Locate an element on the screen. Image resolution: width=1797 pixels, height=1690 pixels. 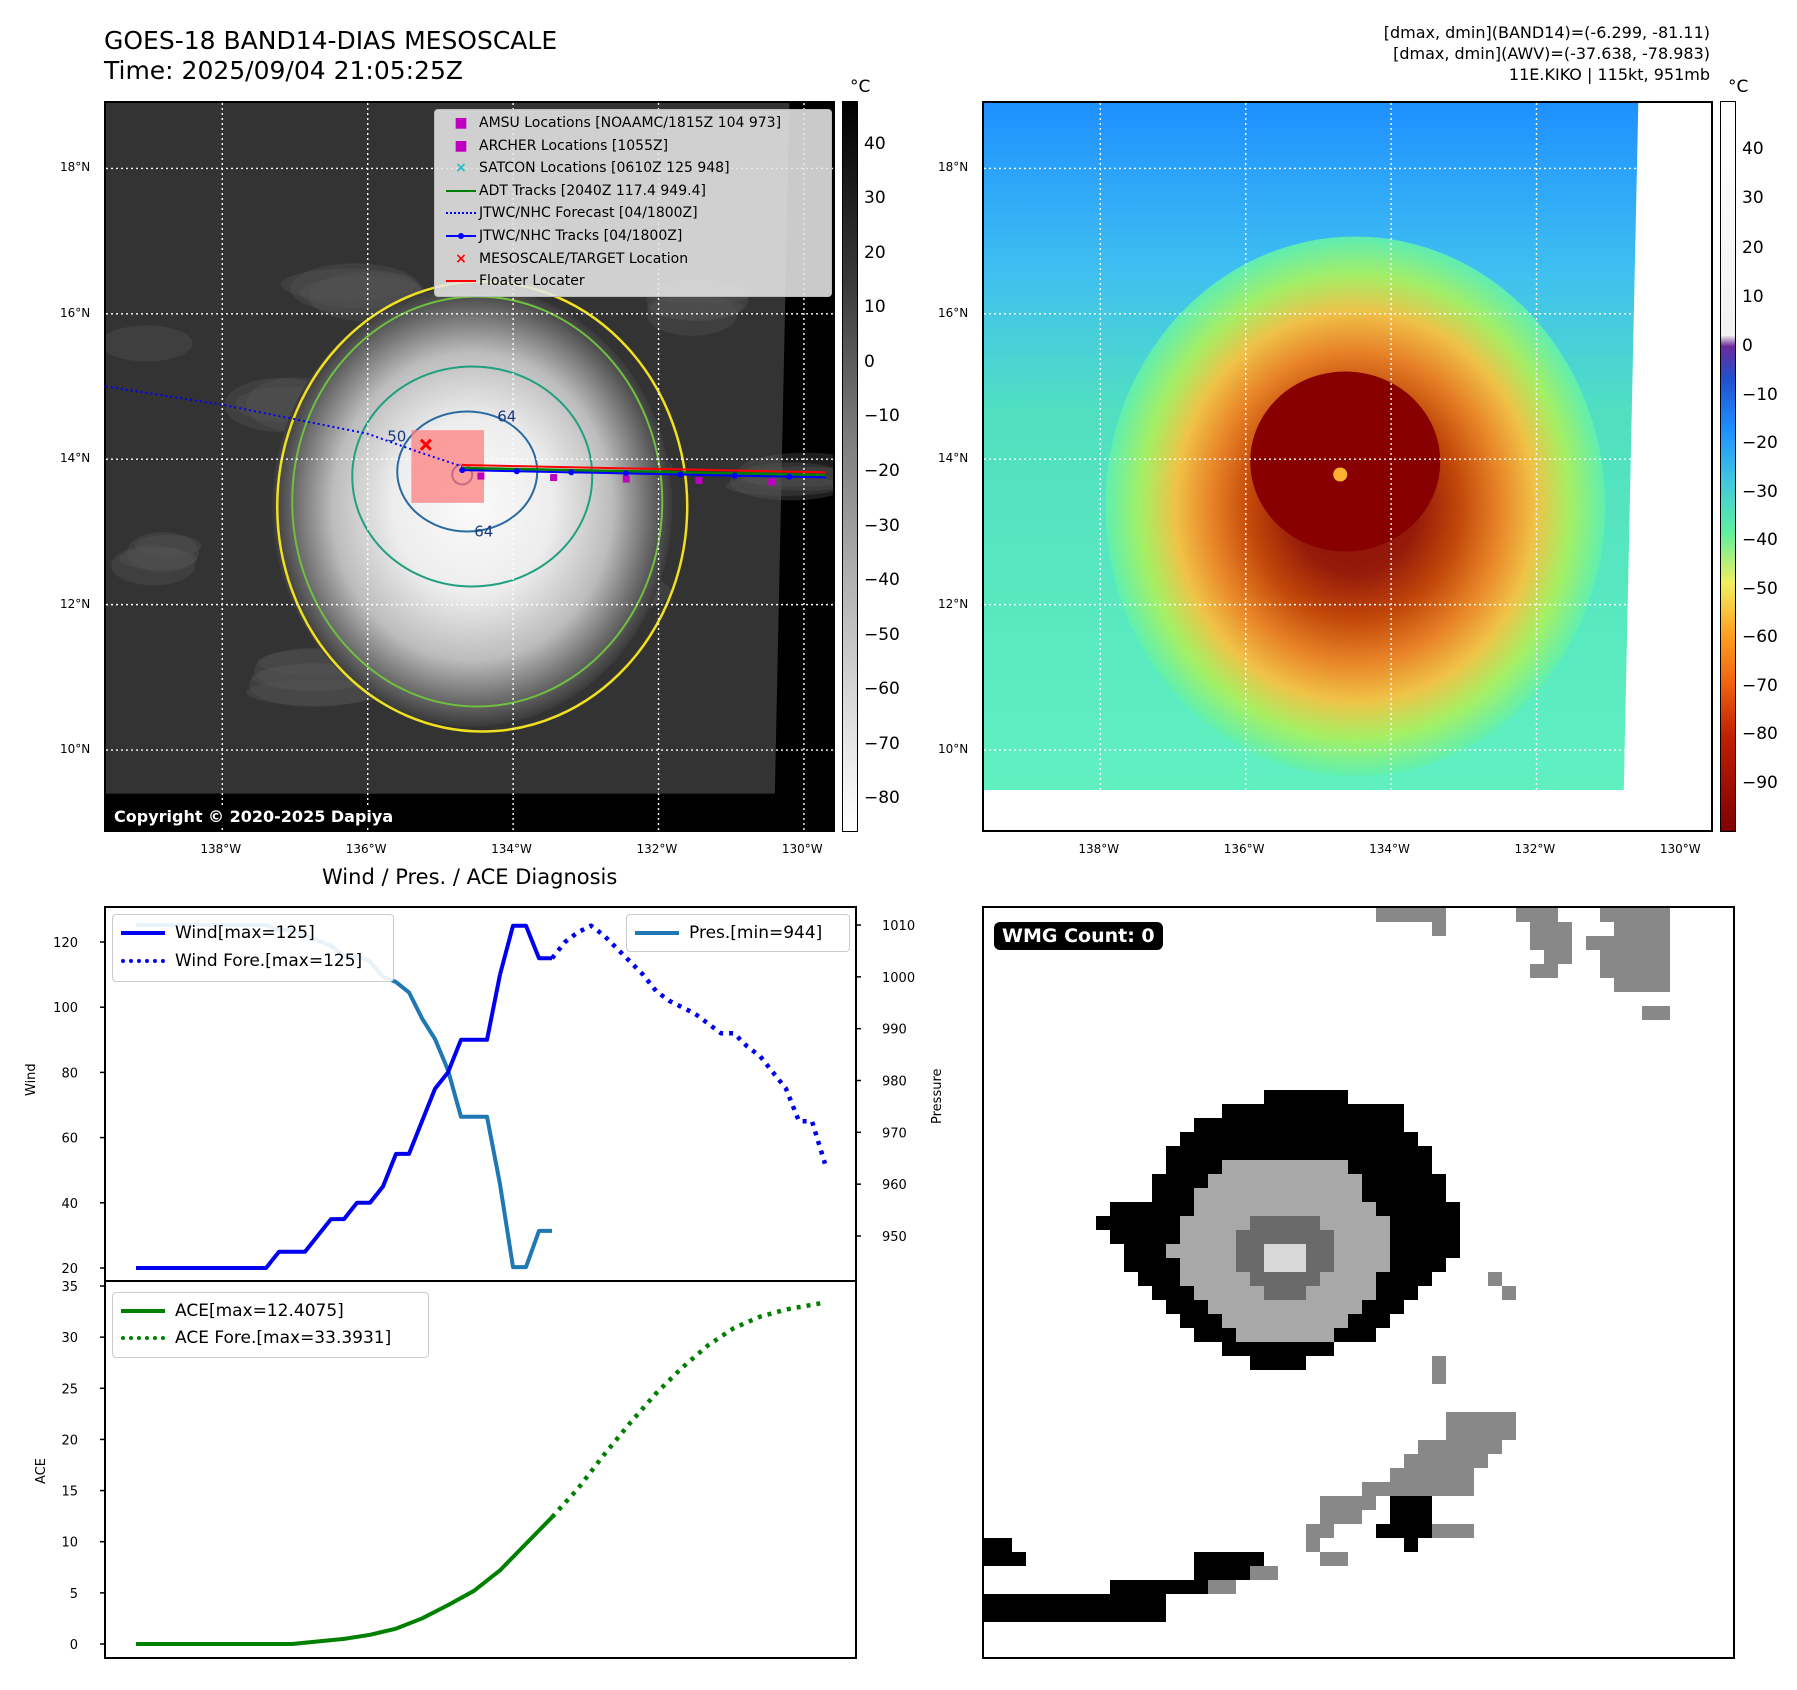
chart-time: Time: 2025/09/04 21:05:25Z is located at coordinates (283, 70).